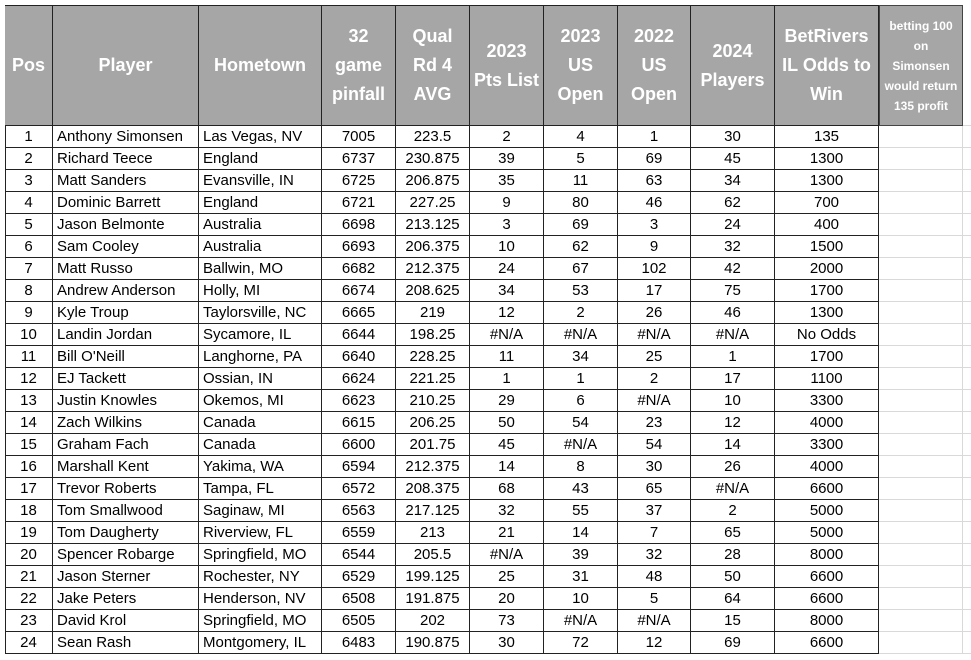  I want to click on column-header: BetRivers IL Odds to Win, so click(827, 65).